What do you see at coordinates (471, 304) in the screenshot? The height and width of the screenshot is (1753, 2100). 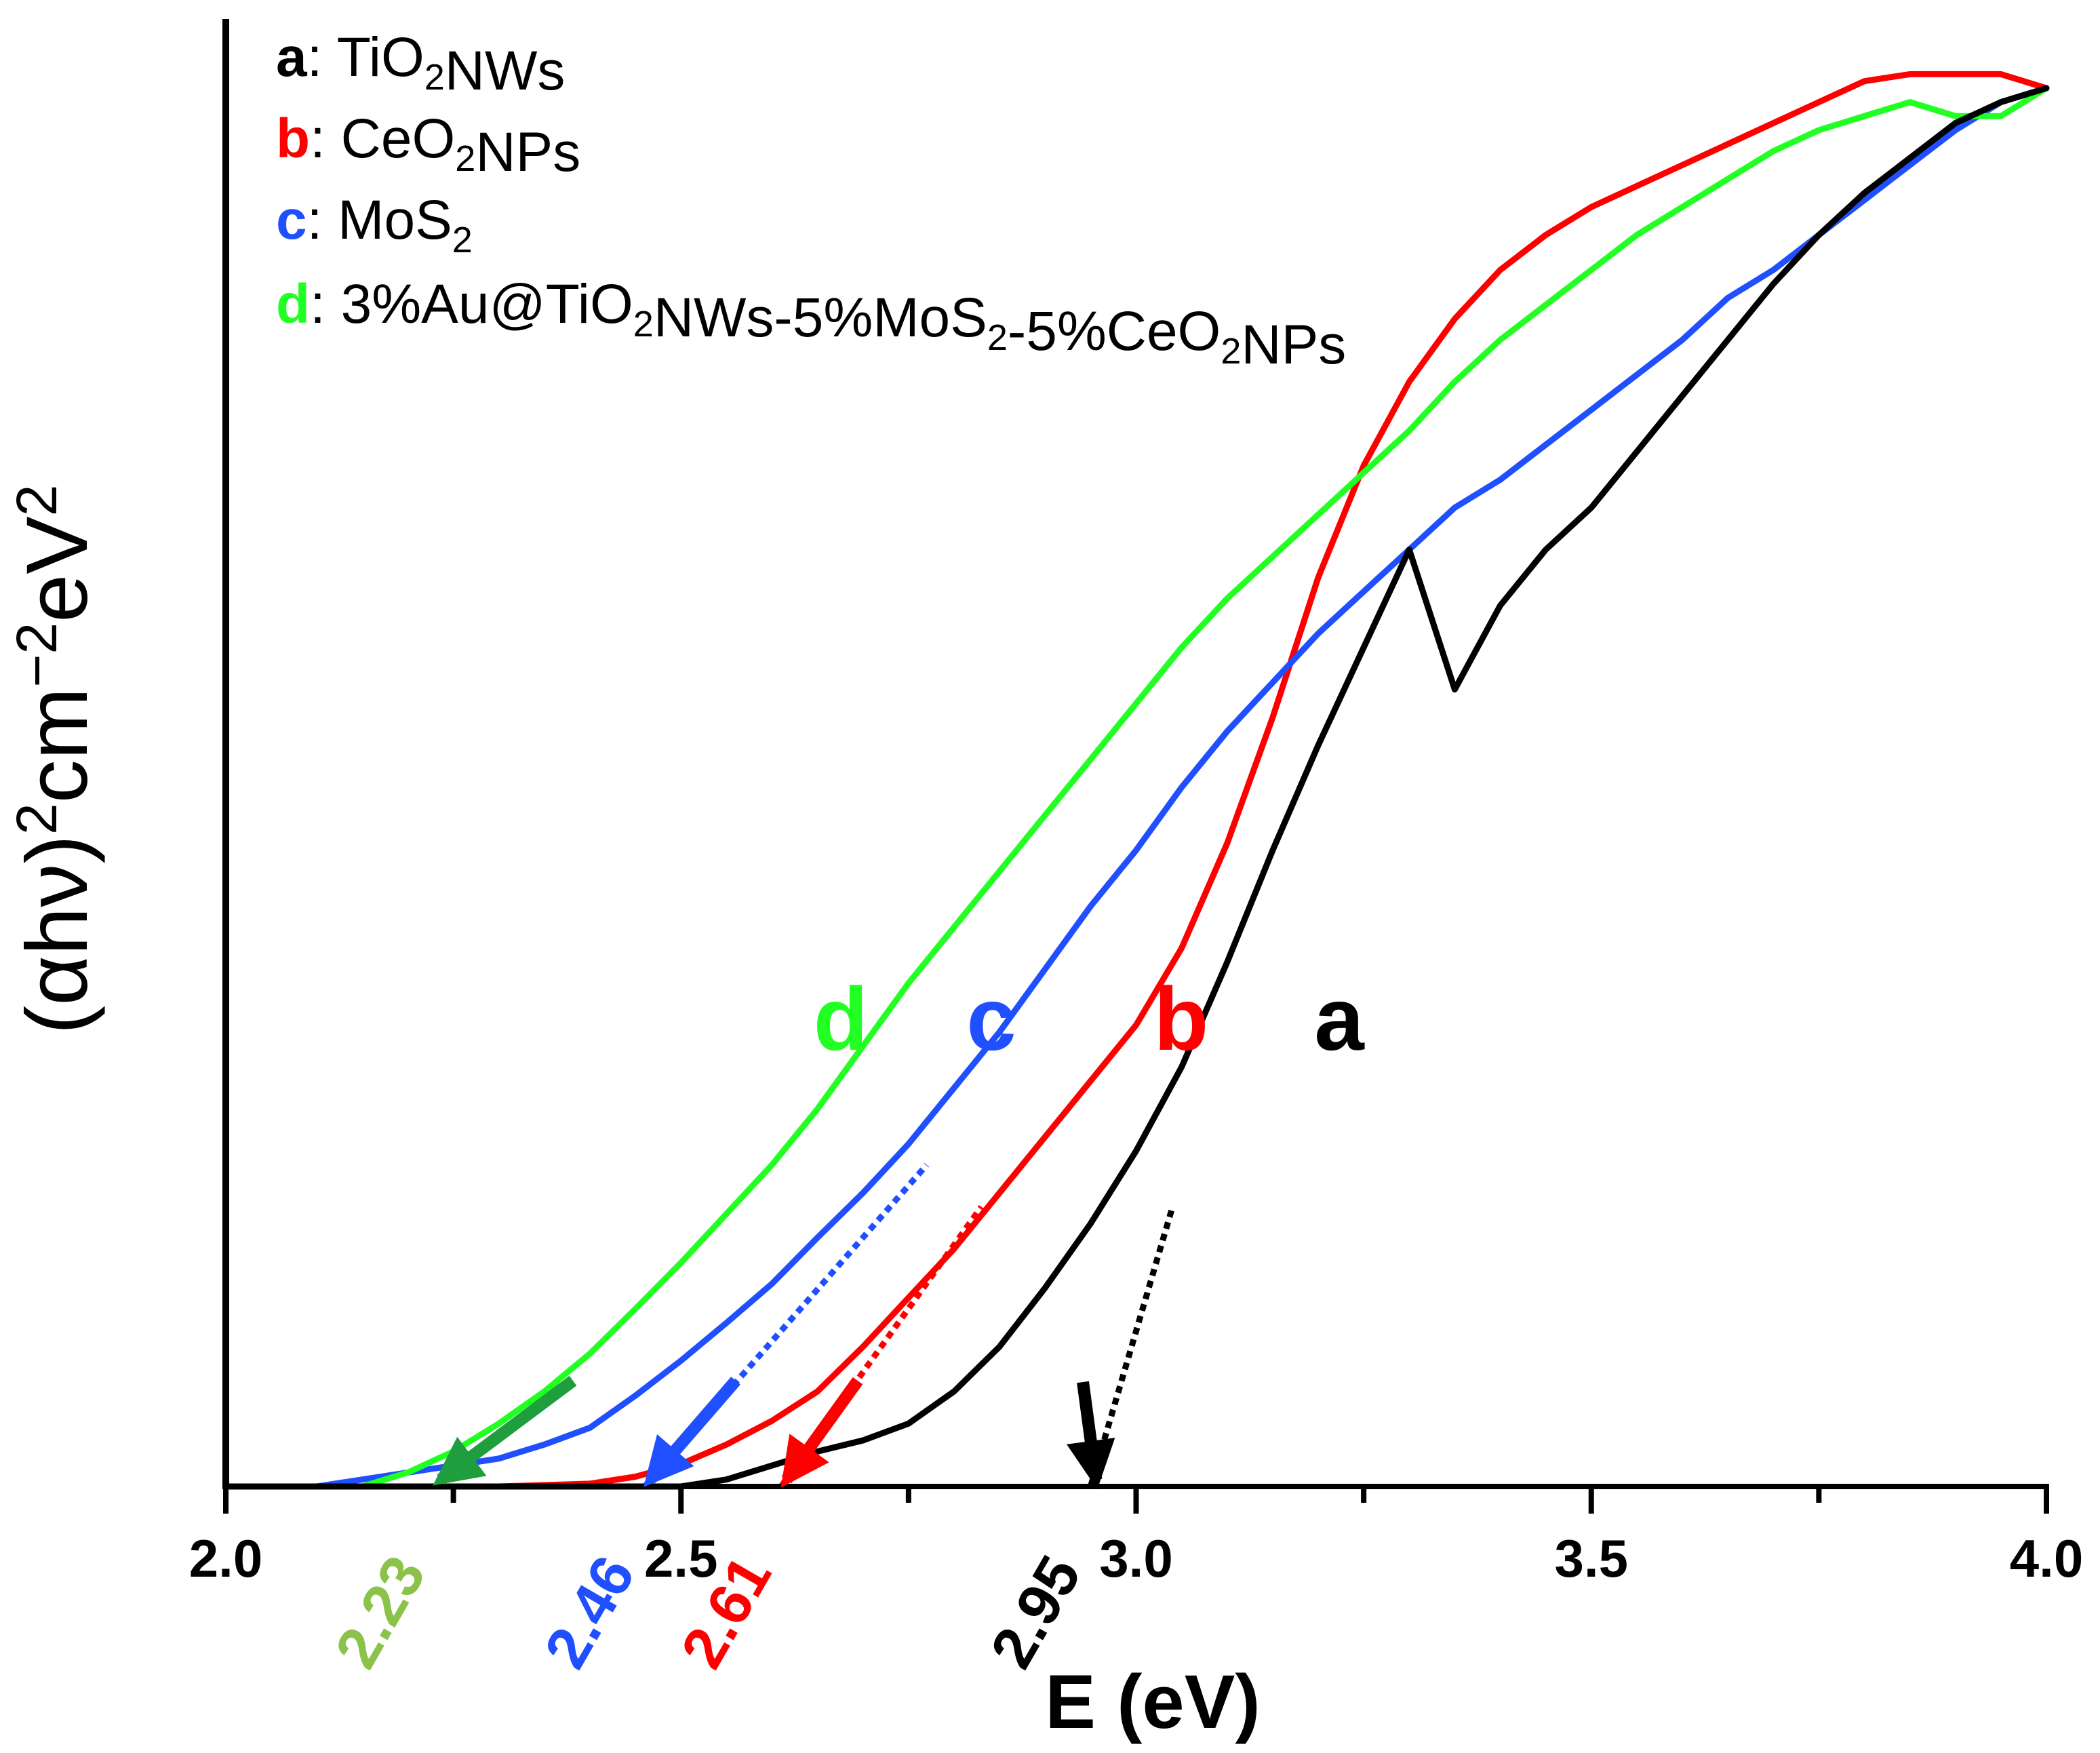 I see `legend-text: : 3%Au@TiO` at bounding box center [471, 304].